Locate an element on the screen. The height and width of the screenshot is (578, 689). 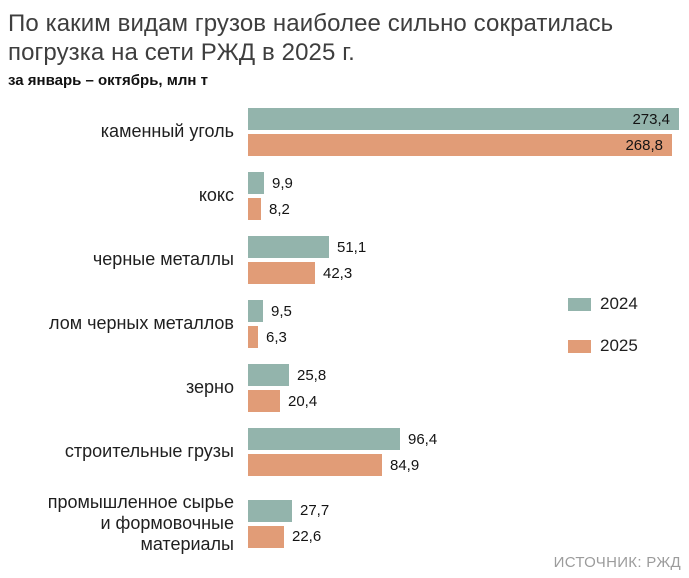
bar-line: 273,4 is located at coordinates (468, 119).